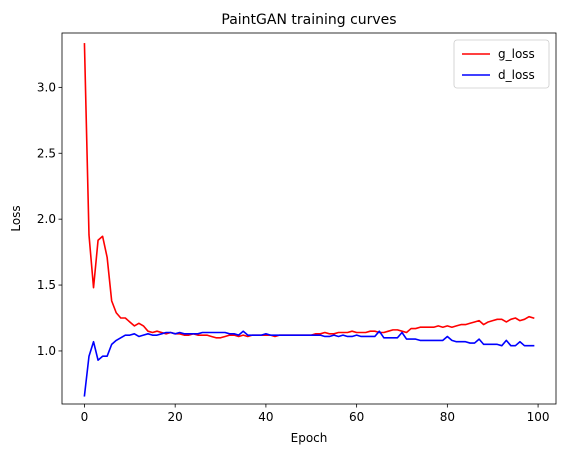 The height and width of the screenshot is (455, 567). I want to click on x-tick-label: 40, so click(265, 417).